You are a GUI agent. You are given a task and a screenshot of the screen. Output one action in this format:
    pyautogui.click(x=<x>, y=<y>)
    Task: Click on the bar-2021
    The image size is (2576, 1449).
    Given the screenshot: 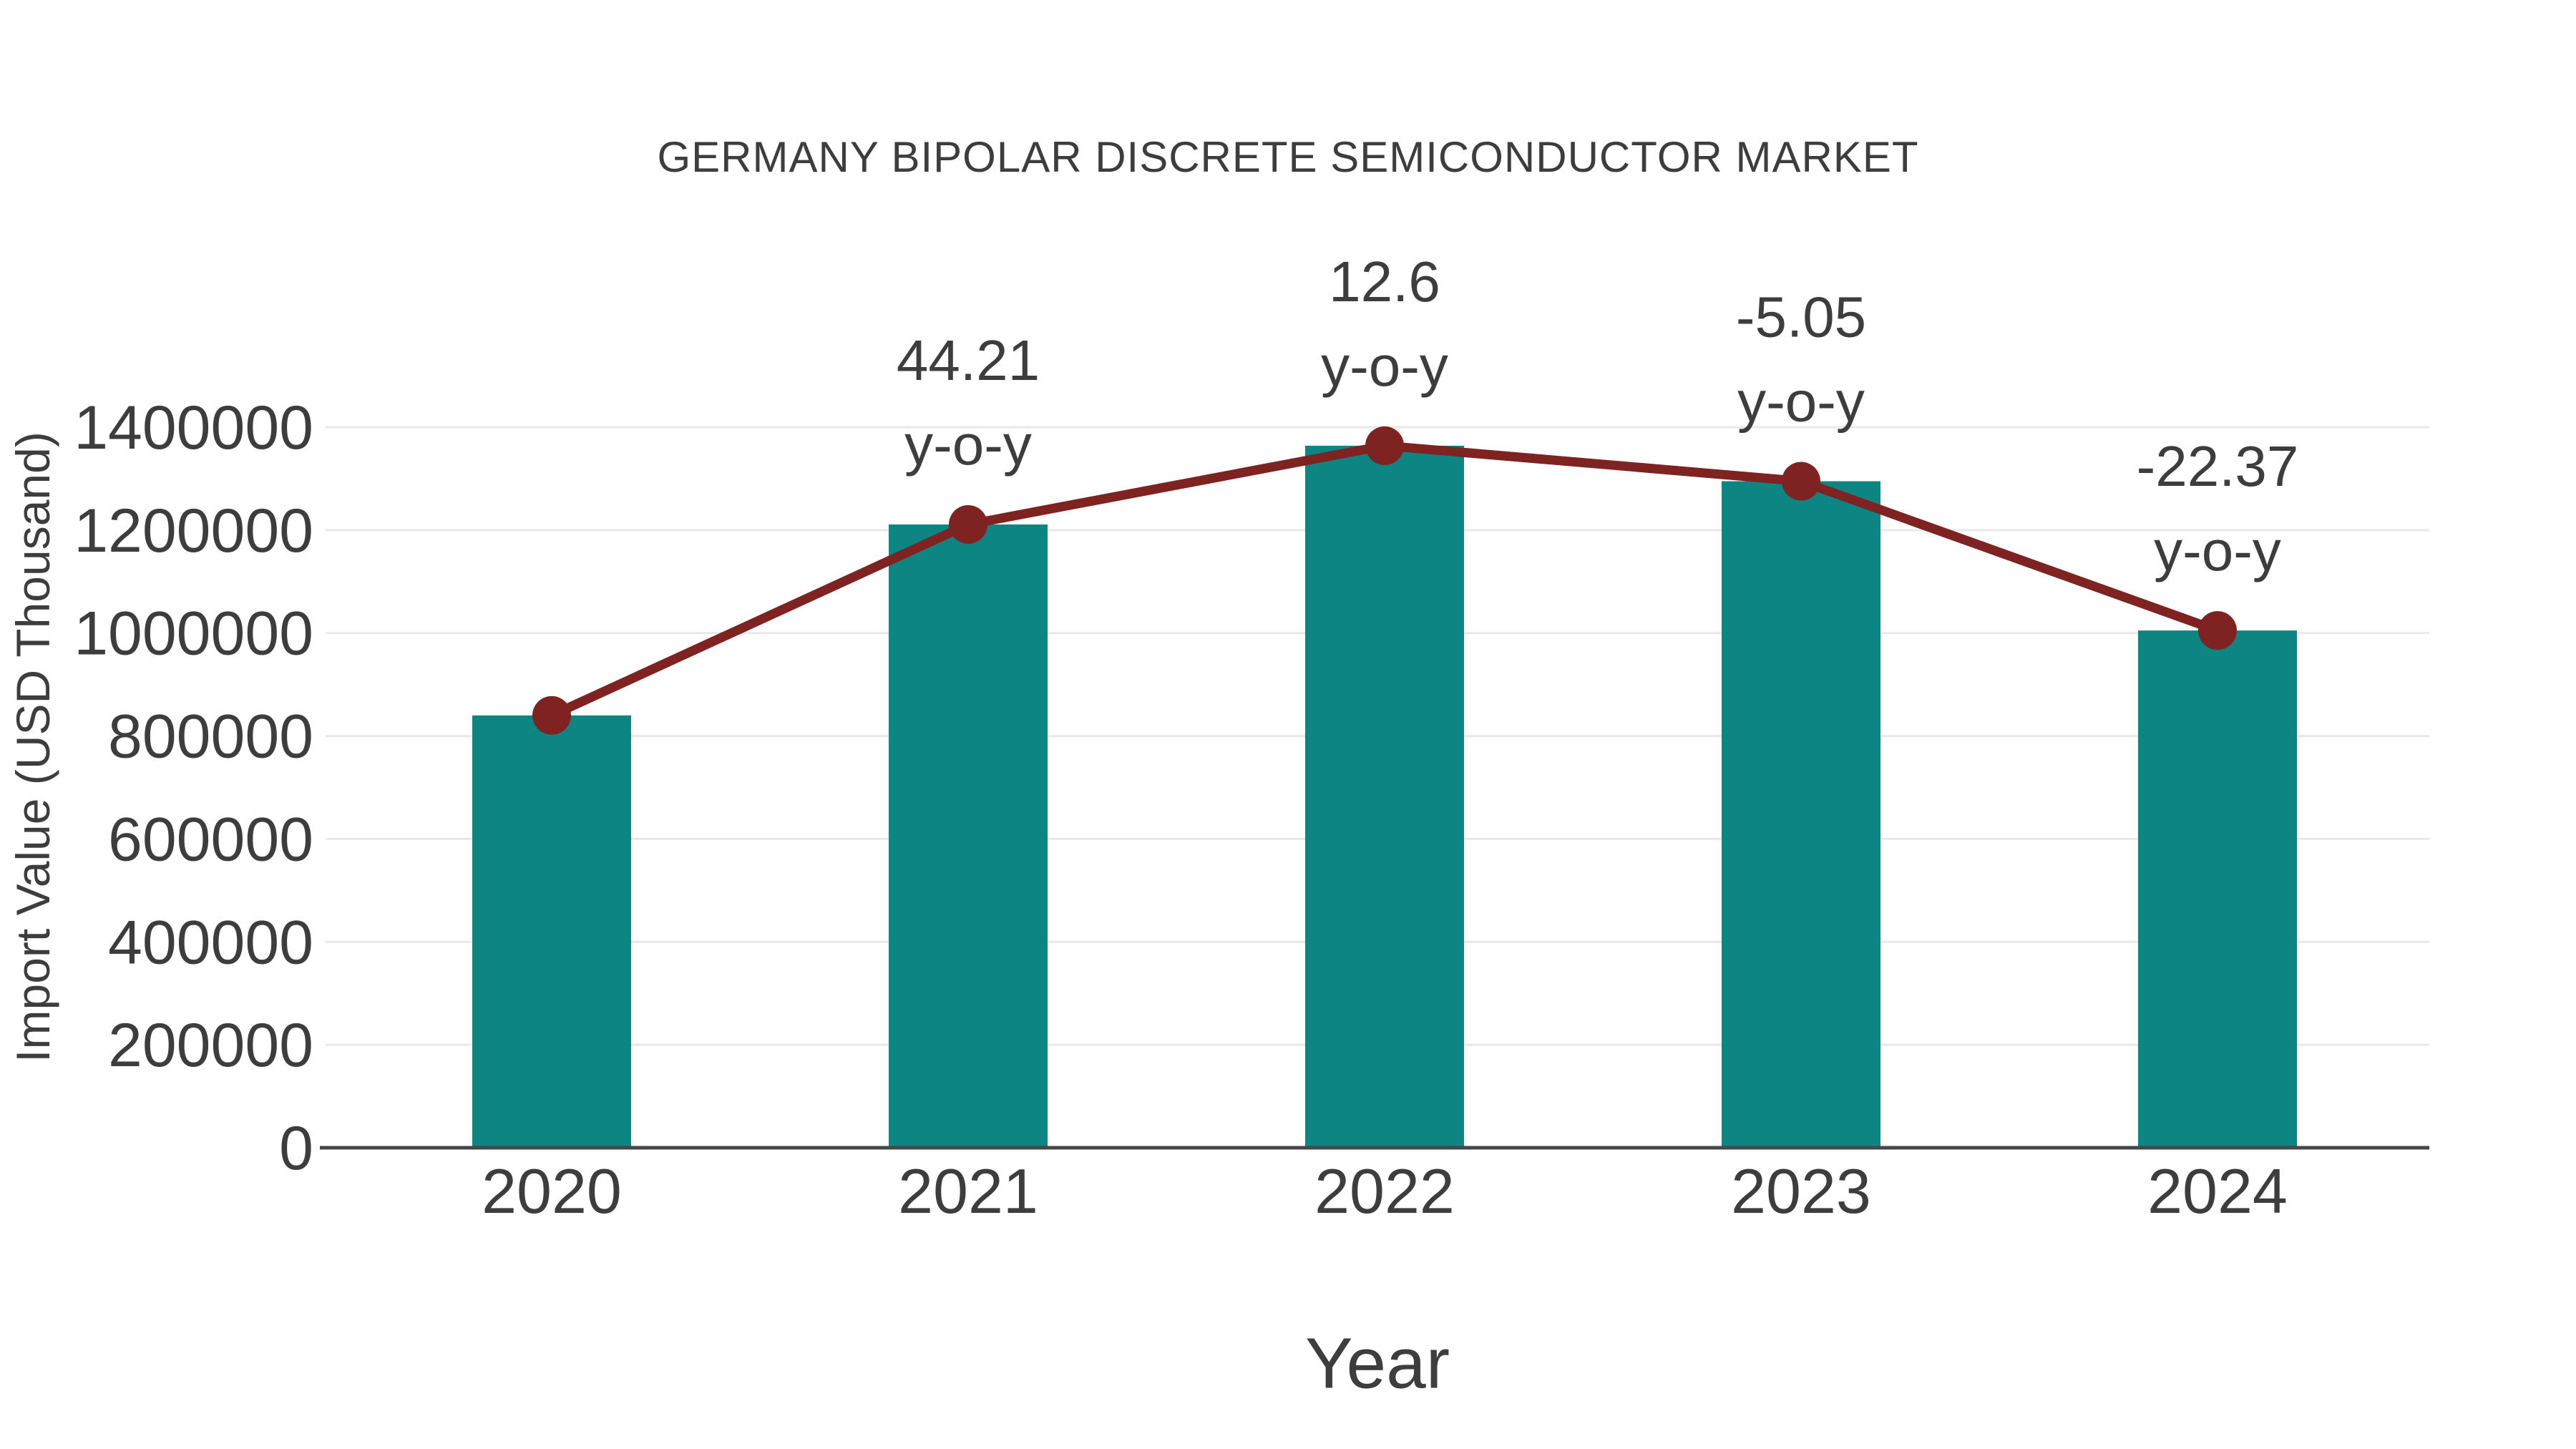 What is the action you would take?
    pyautogui.click(x=968, y=836)
    